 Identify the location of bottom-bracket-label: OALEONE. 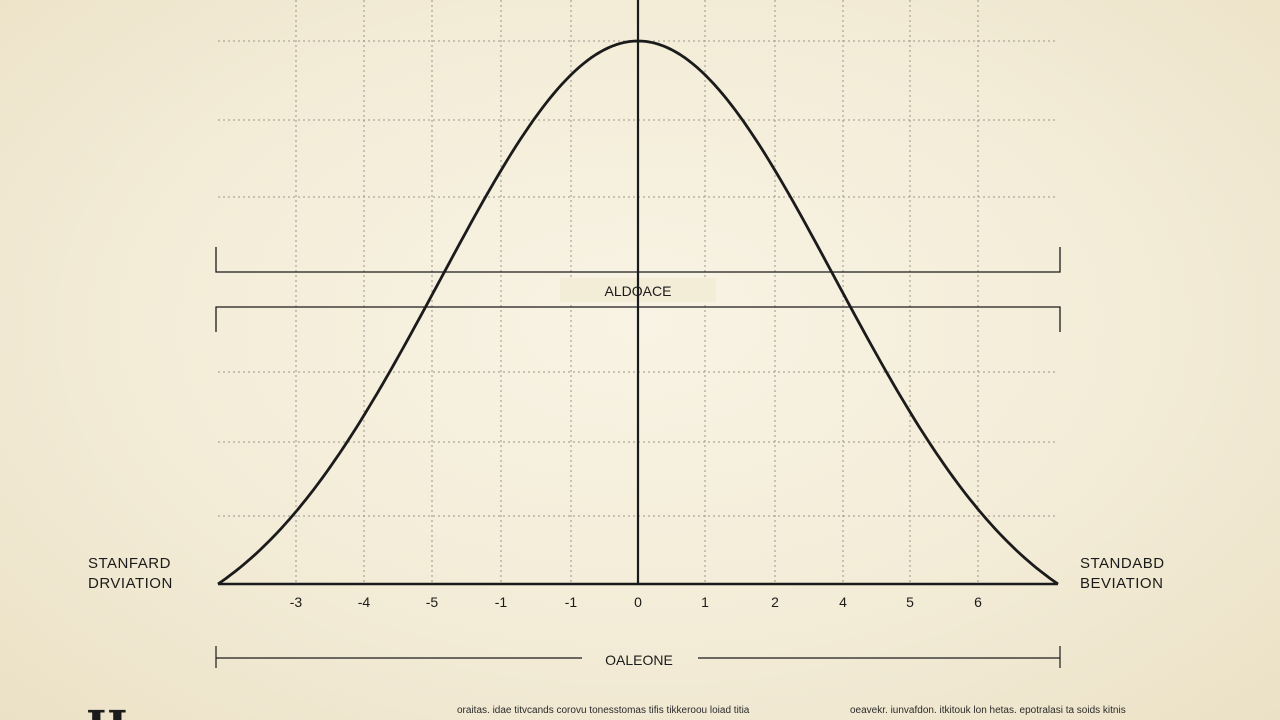
(639, 660).